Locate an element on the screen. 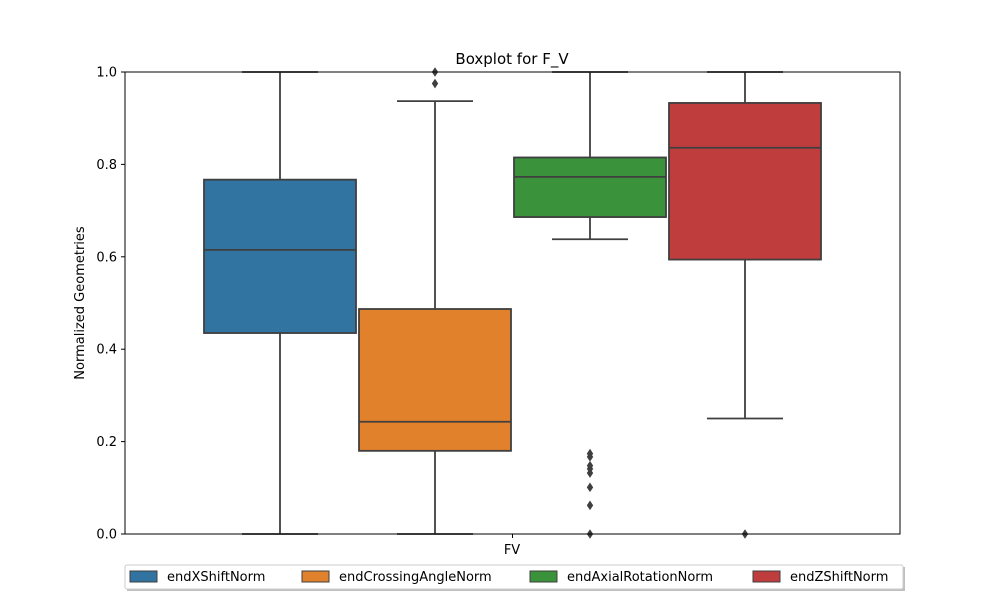 The height and width of the screenshot is (604, 1000). legend-label: endZShiftNorm is located at coordinates (839, 577).